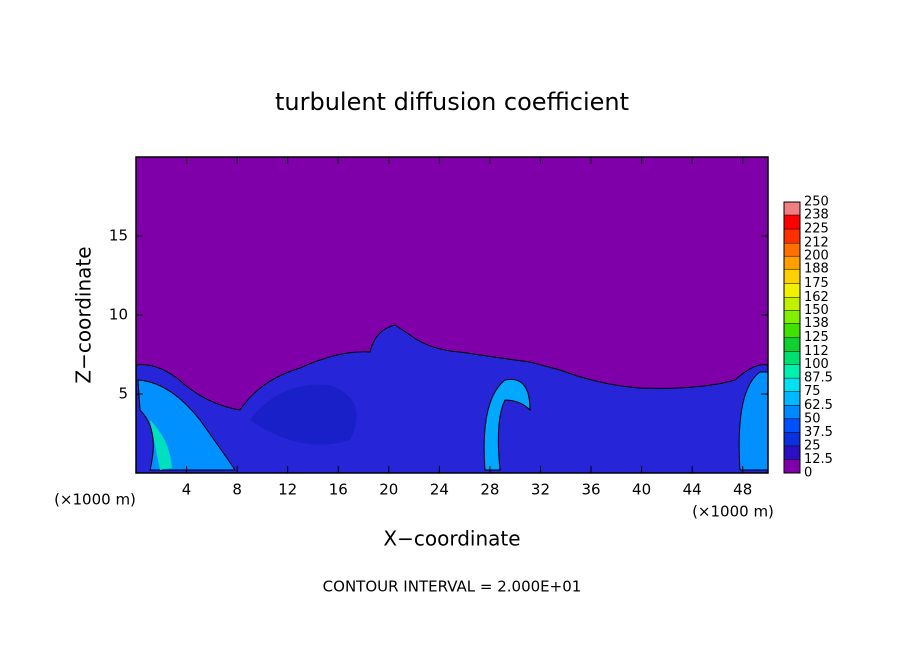  Describe the element at coordinates (816, 323) in the screenshot. I see `colorbar-tick-label: 138` at that location.